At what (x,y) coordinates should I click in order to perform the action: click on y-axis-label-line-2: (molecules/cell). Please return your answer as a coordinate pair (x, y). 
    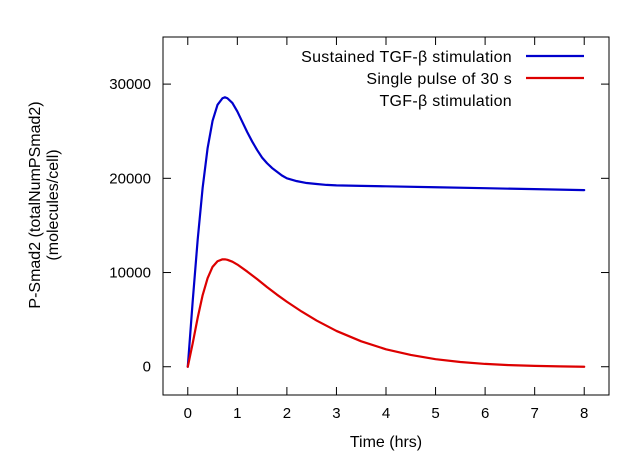
    Looking at the image, I should click on (53, 204).